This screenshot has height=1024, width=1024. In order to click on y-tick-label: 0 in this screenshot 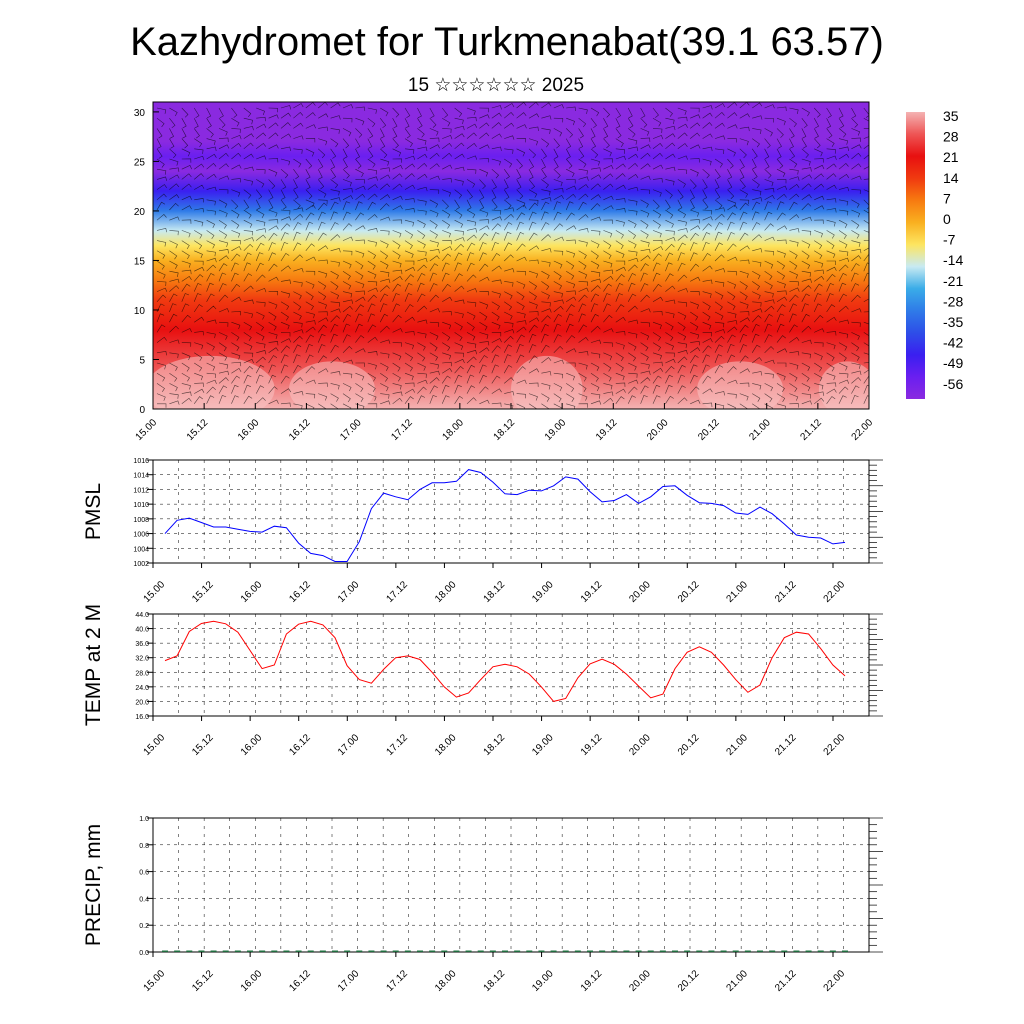, I will do `click(142, 410)`.